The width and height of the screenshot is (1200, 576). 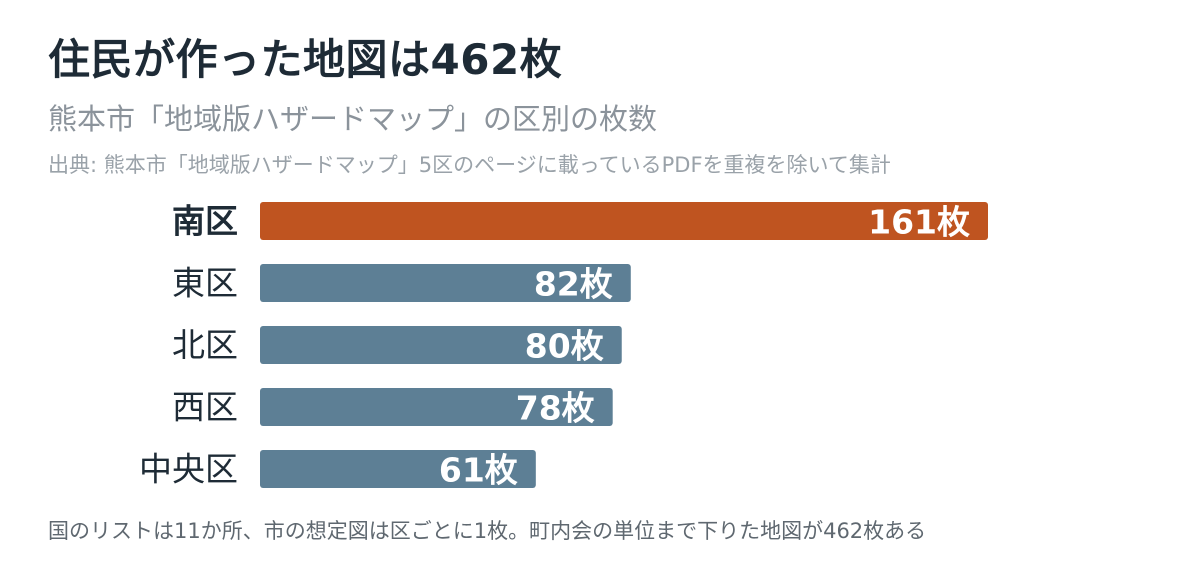 What do you see at coordinates (305, 59) in the screenshot?
I see `chart-title: 住民が作った地図は462枚` at bounding box center [305, 59].